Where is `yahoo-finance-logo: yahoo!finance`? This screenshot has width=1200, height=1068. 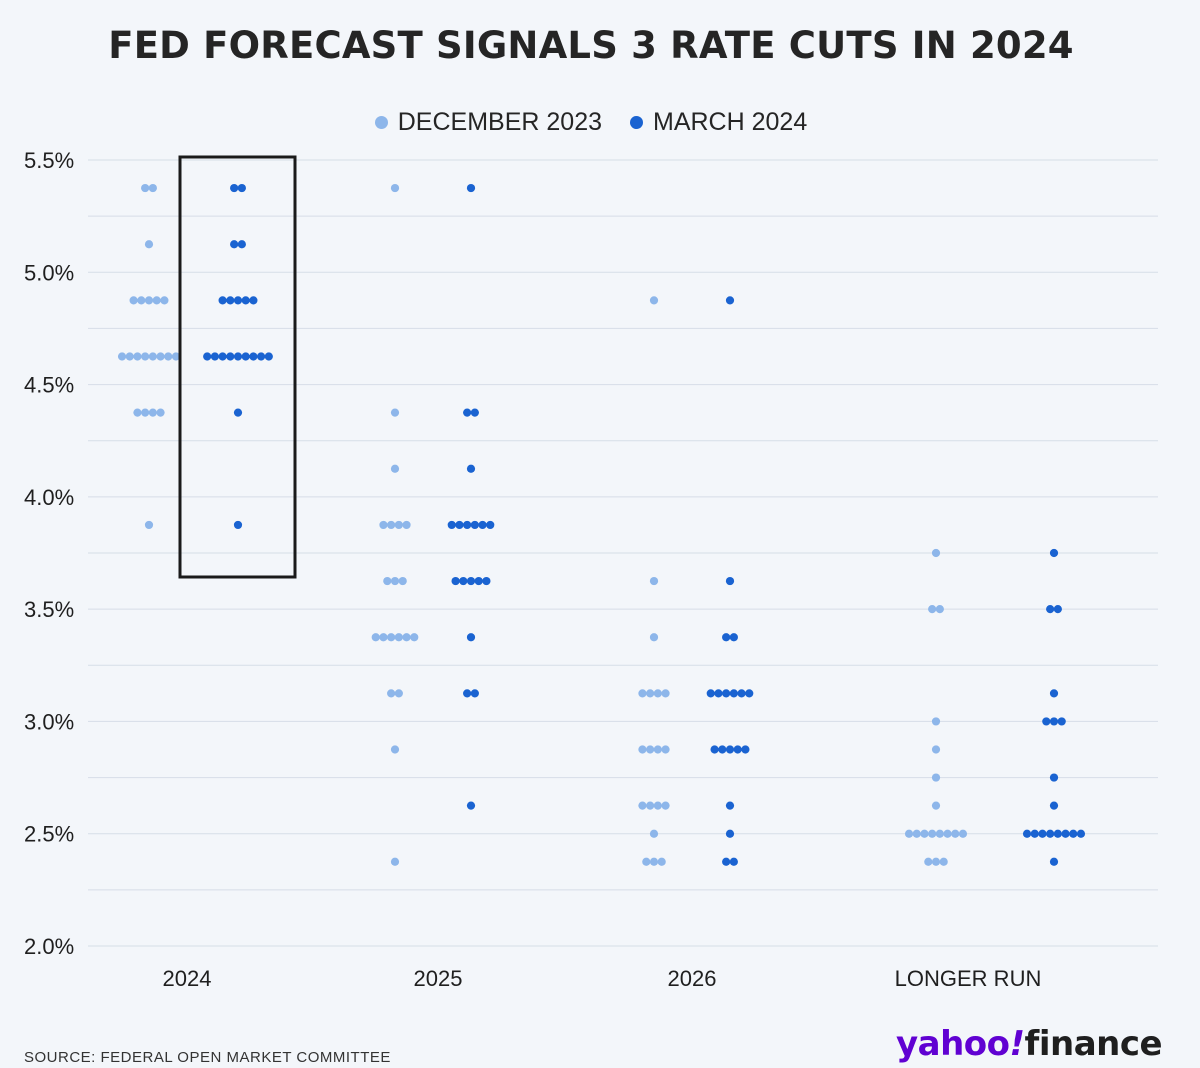 yahoo-finance-logo: yahoo!finance is located at coordinates (1029, 1044).